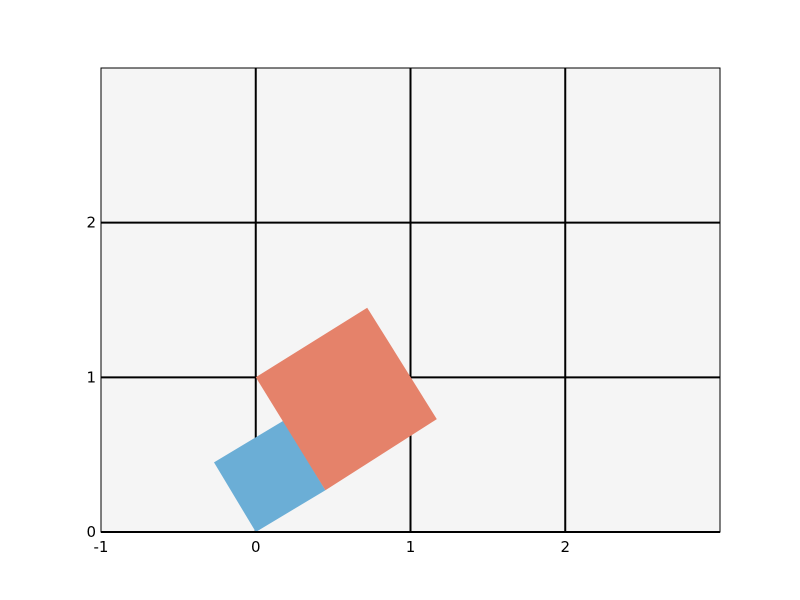 The image size is (800, 600). I want to click on shapes, so click(325, 419).